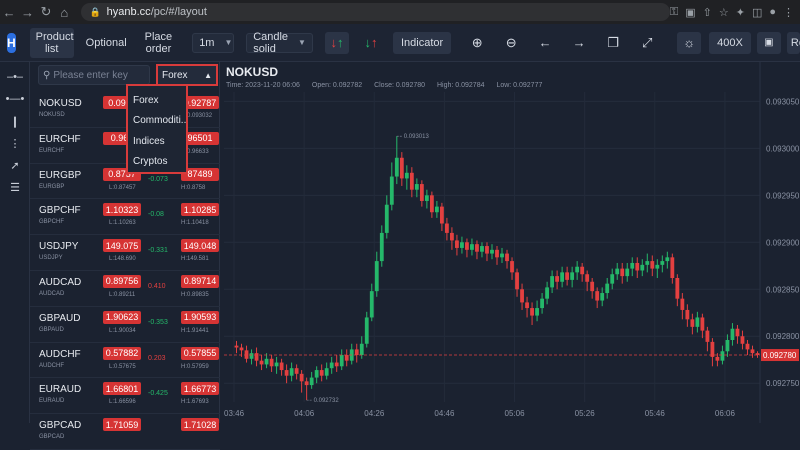  I want to click on instrument-row: EURCHF EURCHF 0.965 96501 H:0.96633, so click(125, 146).